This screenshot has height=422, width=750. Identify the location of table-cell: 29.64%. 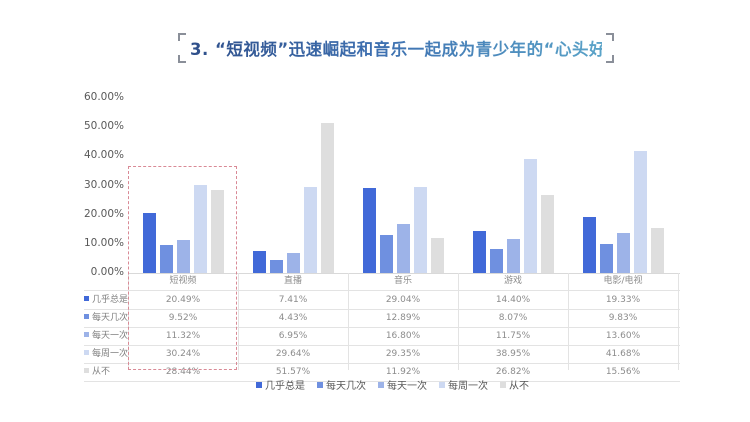
(293, 354).